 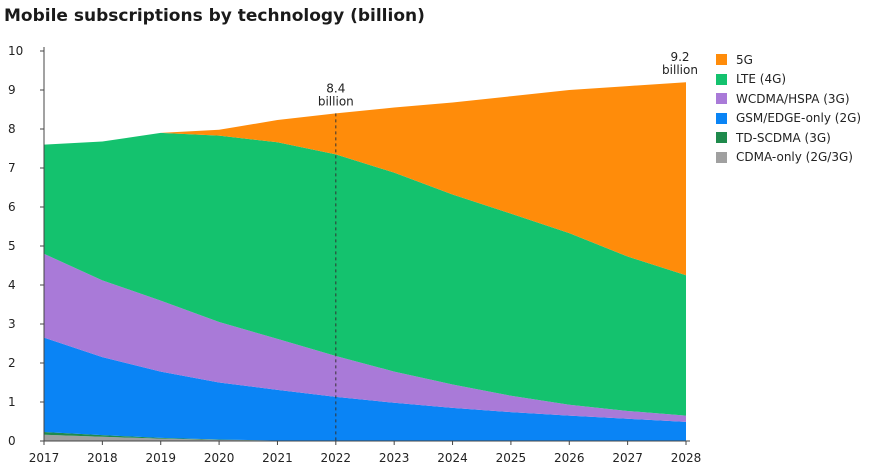 What do you see at coordinates (686, 458) in the screenshot?
I see `x-tick-label: 2028` at bounding box center [686, 458].